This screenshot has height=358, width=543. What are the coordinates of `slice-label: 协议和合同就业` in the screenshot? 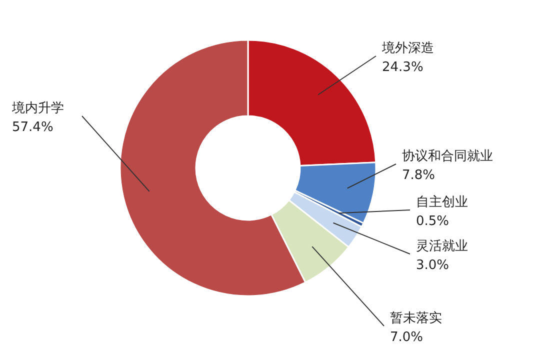 It's located at (447, 156).